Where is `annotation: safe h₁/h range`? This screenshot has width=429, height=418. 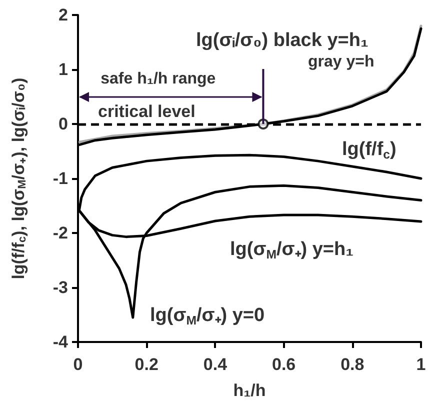 annotation: safe h₁/h range is located at coordinates (158, 79).